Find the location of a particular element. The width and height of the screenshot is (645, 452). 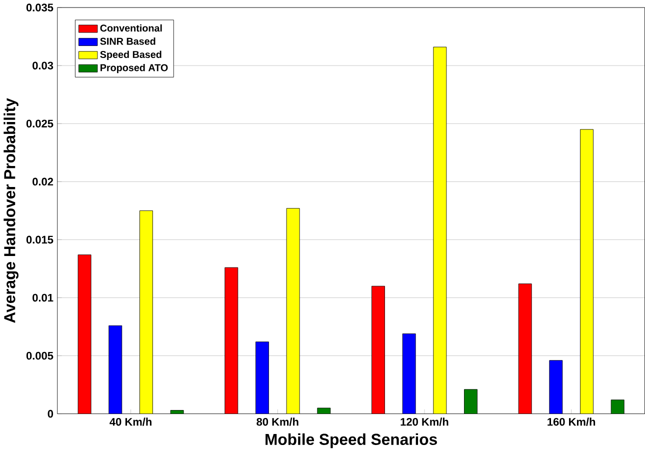

x-tick-label: 40 Km/h is located at coordinates (131, 422).